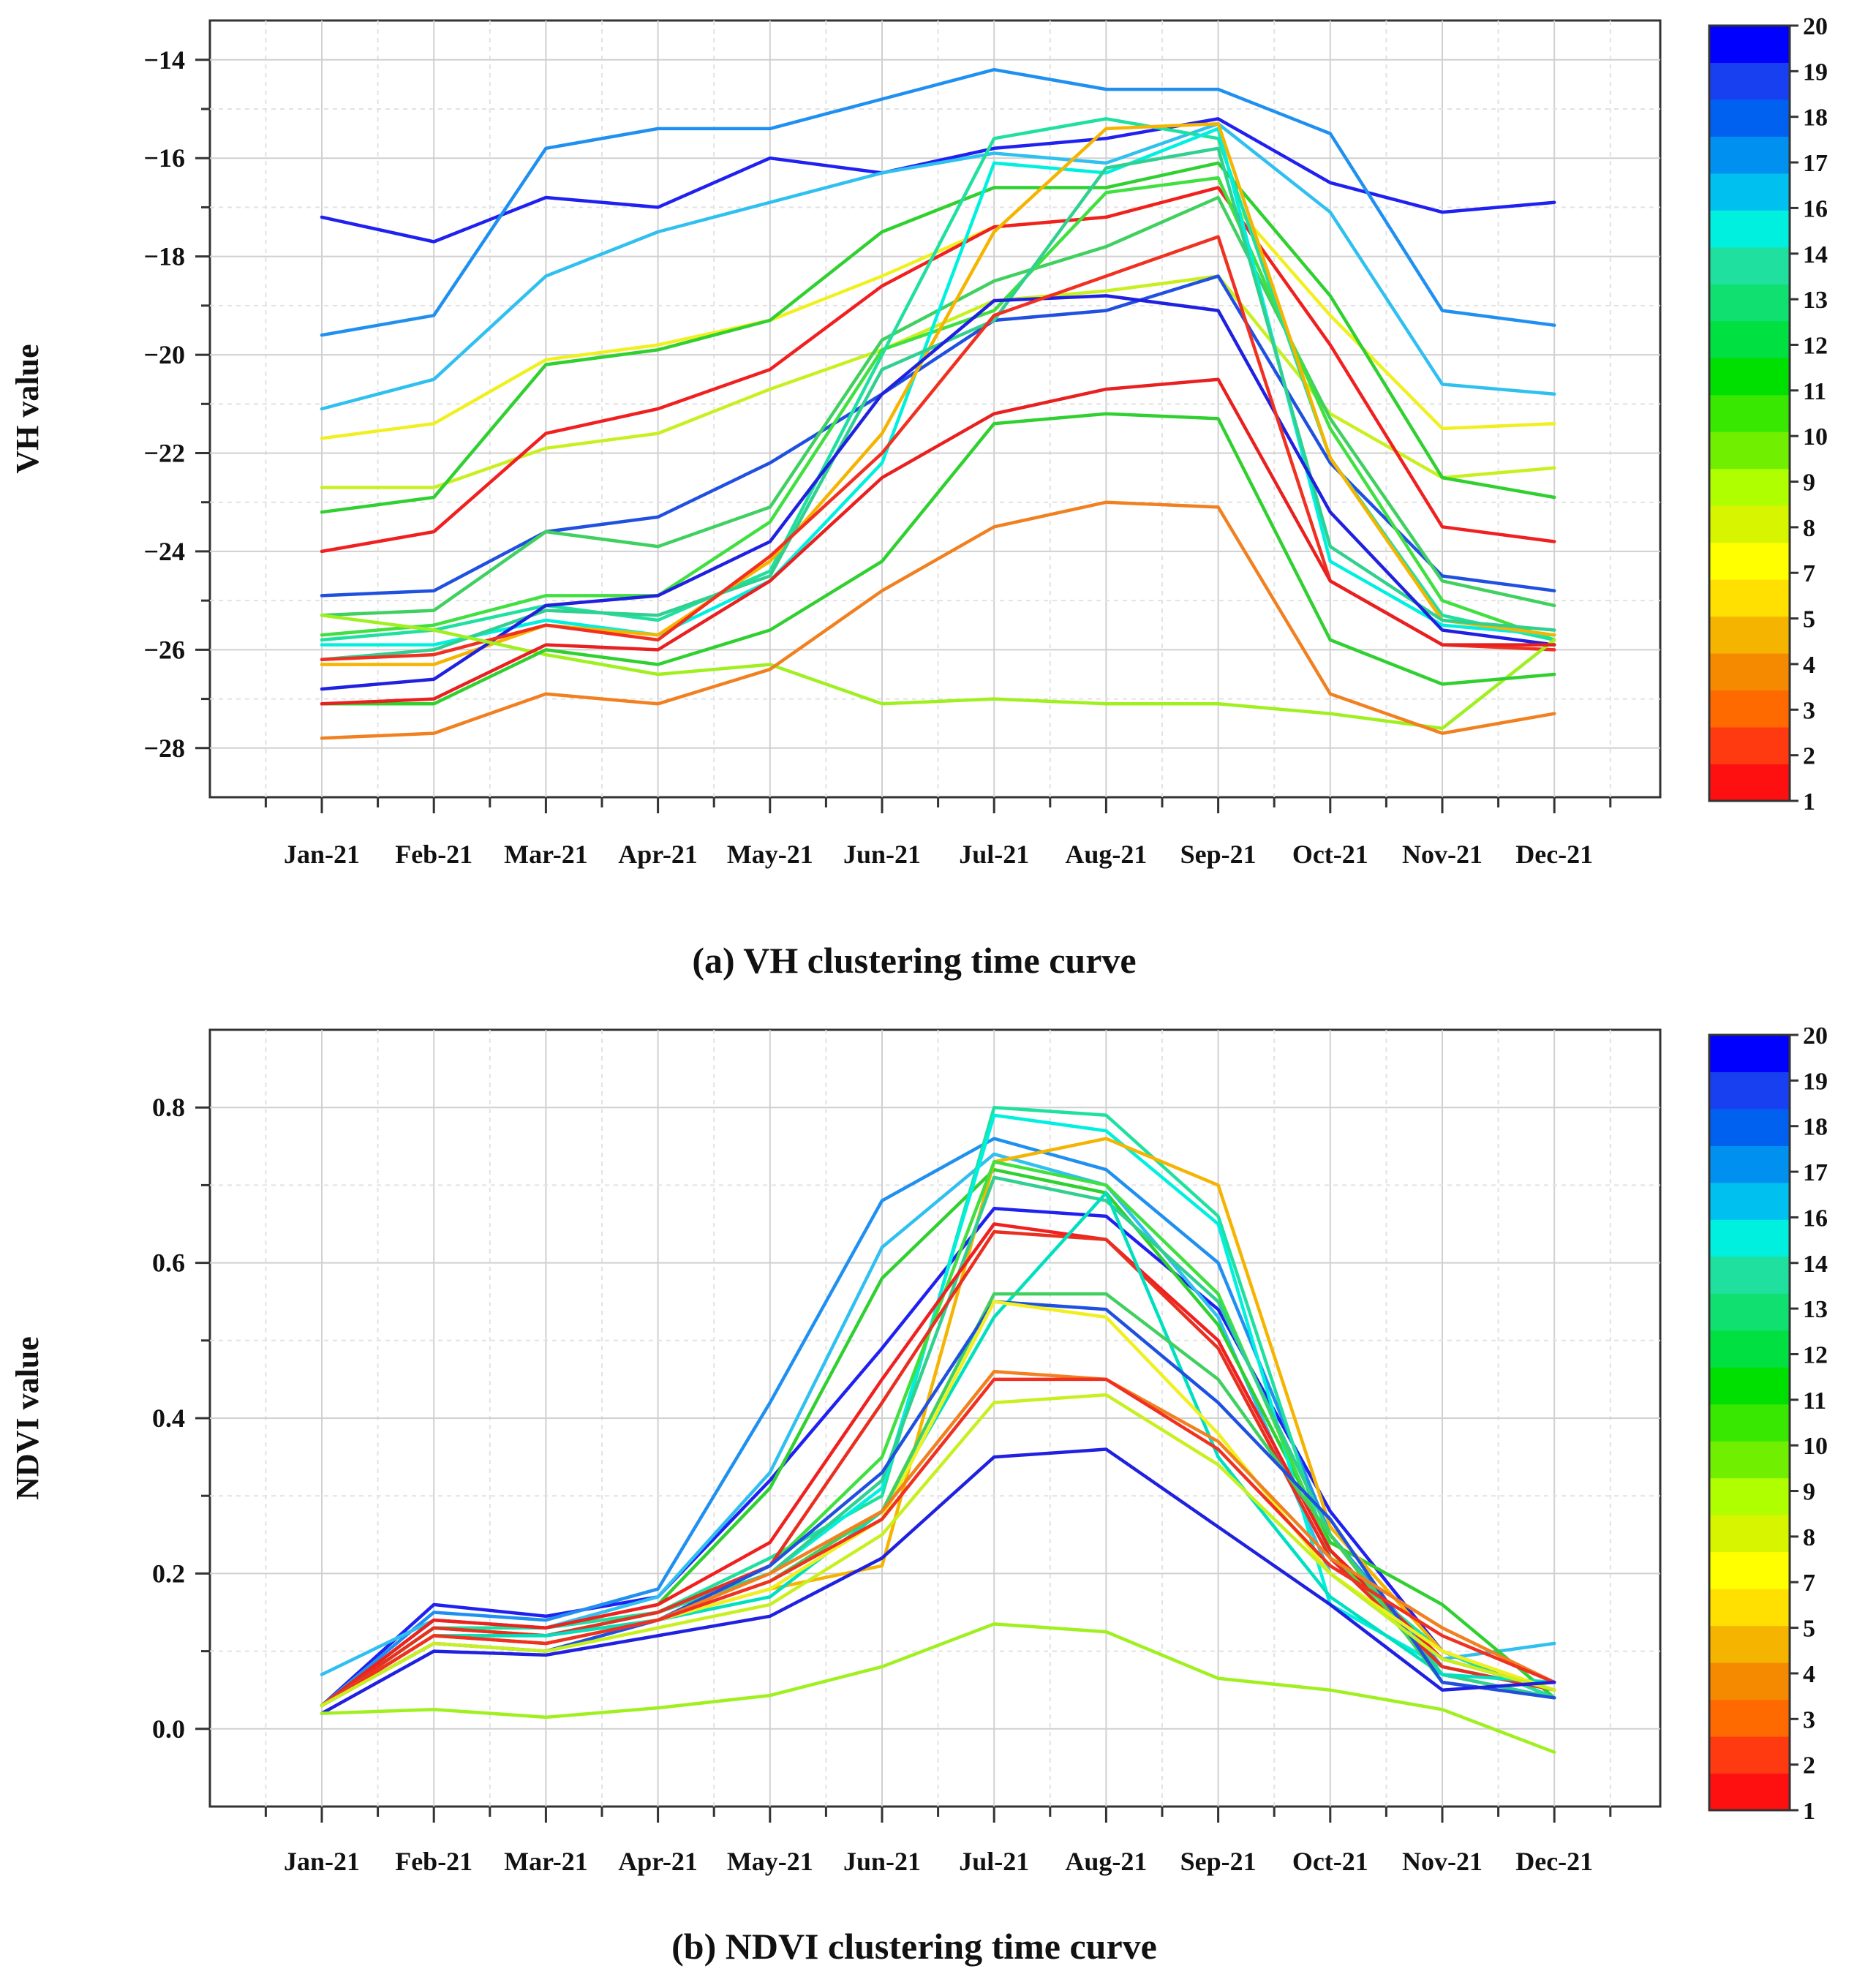  What do you see at coordinates (1554, 855) in the screenshot?
I see `x-tick-label: Dec-21` at bounding box center [1554, 855].